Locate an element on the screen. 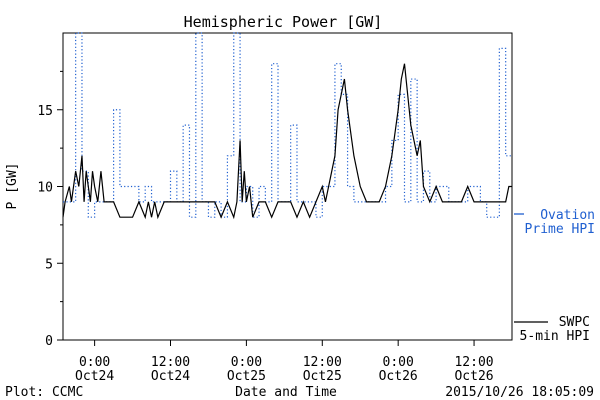  legend-label-swpc: SWPC is located at coordinates (574, 322).